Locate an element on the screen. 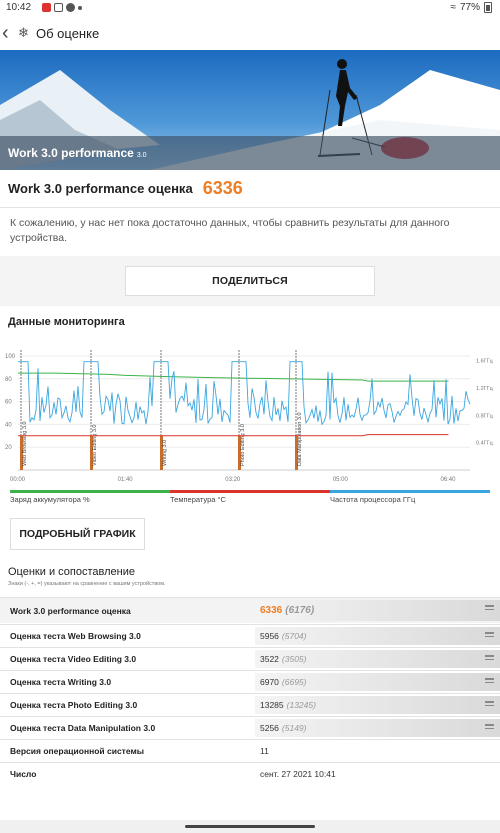  temperature-line is located at coordinates (233, 435).